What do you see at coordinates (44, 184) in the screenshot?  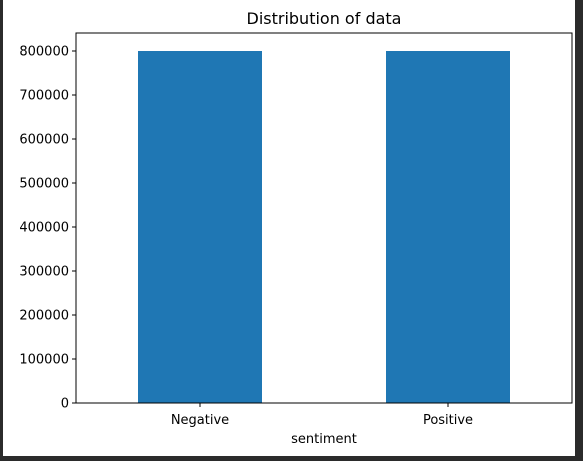 I see `y-tick-label: 500000` at bounding box center [44, 184].